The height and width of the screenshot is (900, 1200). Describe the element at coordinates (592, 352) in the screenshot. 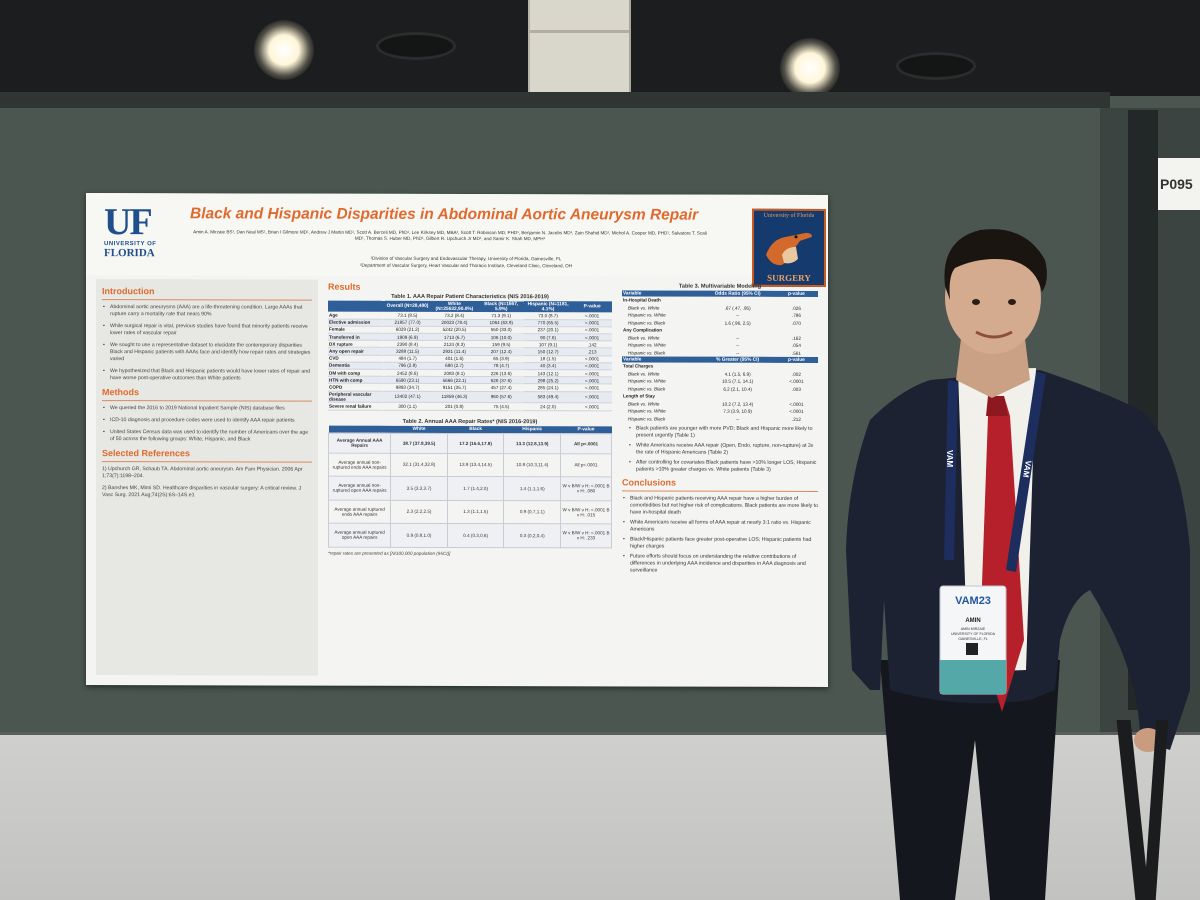

I see `table-cell: .213` at that location.